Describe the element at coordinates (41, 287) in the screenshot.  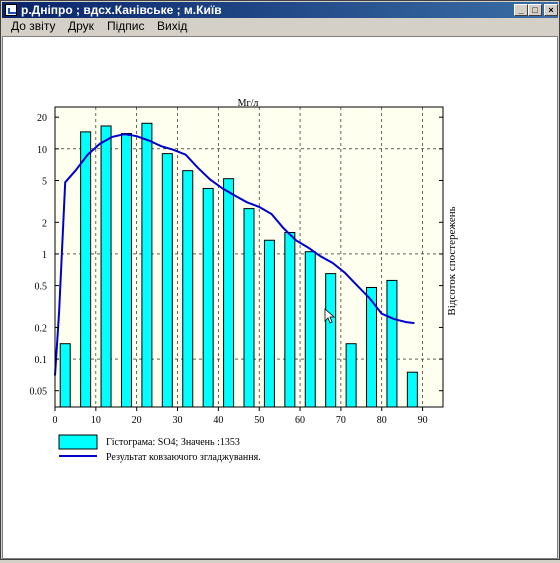
I see `y-tick-label: 0.5` at that location.